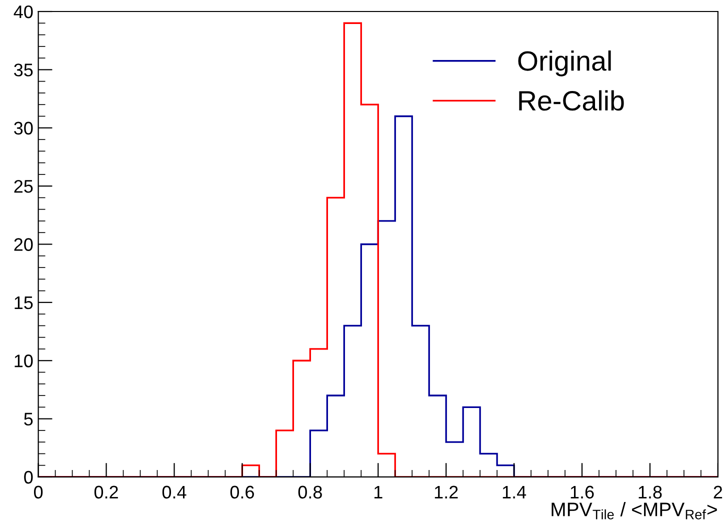 This screenshot has width=723, height=523. Describe the element at coordinates (310, 492) in the screenshot. I see `x-tick-label: 0.8` at that location.